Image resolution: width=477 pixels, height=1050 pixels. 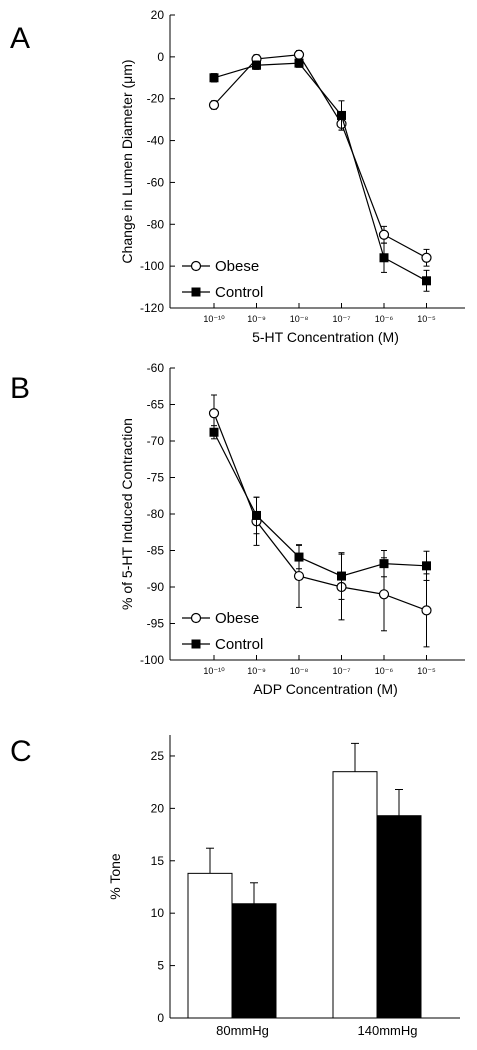 What do you see at coordinates (156, 624) in the screenshot?
I see `y-tick-label: -95` at bounding box center [156, 624].